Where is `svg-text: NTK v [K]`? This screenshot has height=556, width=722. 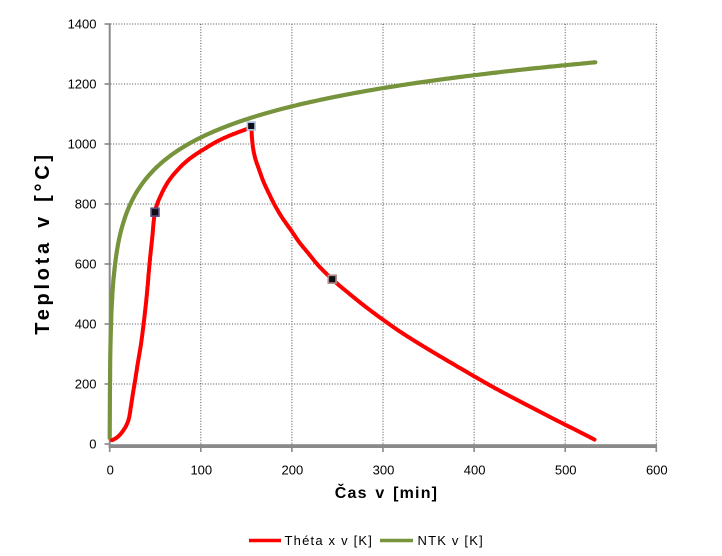 svg-text: NTK v [K] is located at coordinates (451, 540).